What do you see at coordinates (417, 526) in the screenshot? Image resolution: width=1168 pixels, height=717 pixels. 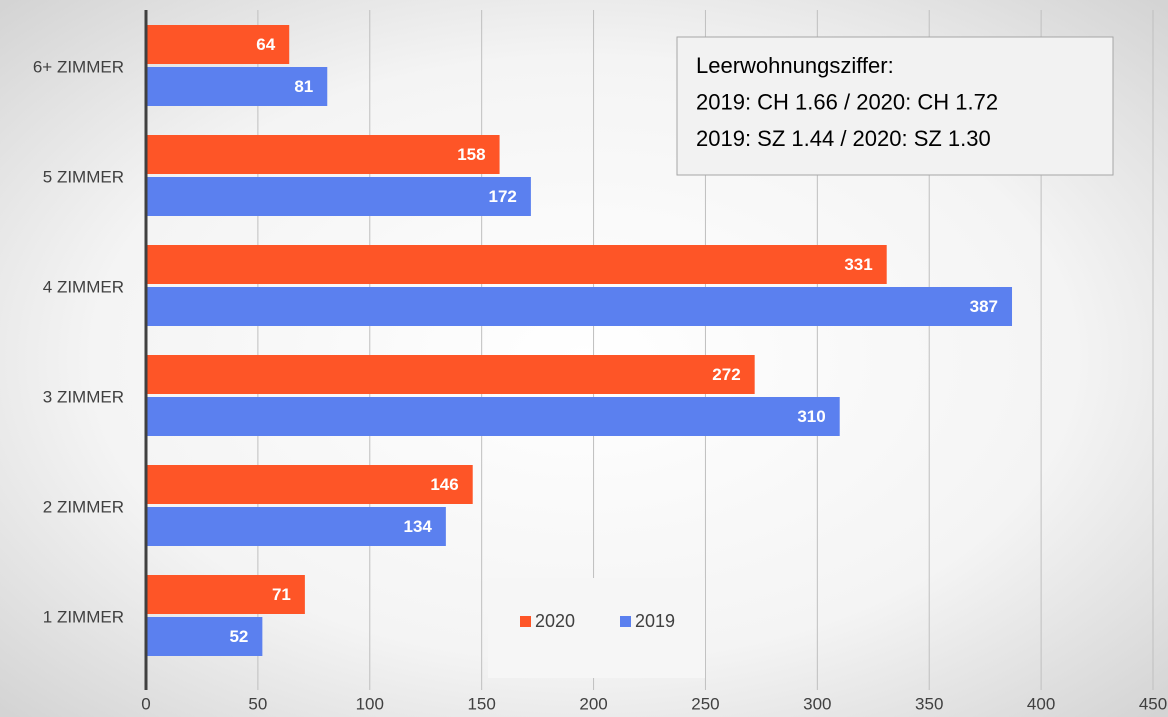 I see `value-label: 134` at bounding box center [417, 526].